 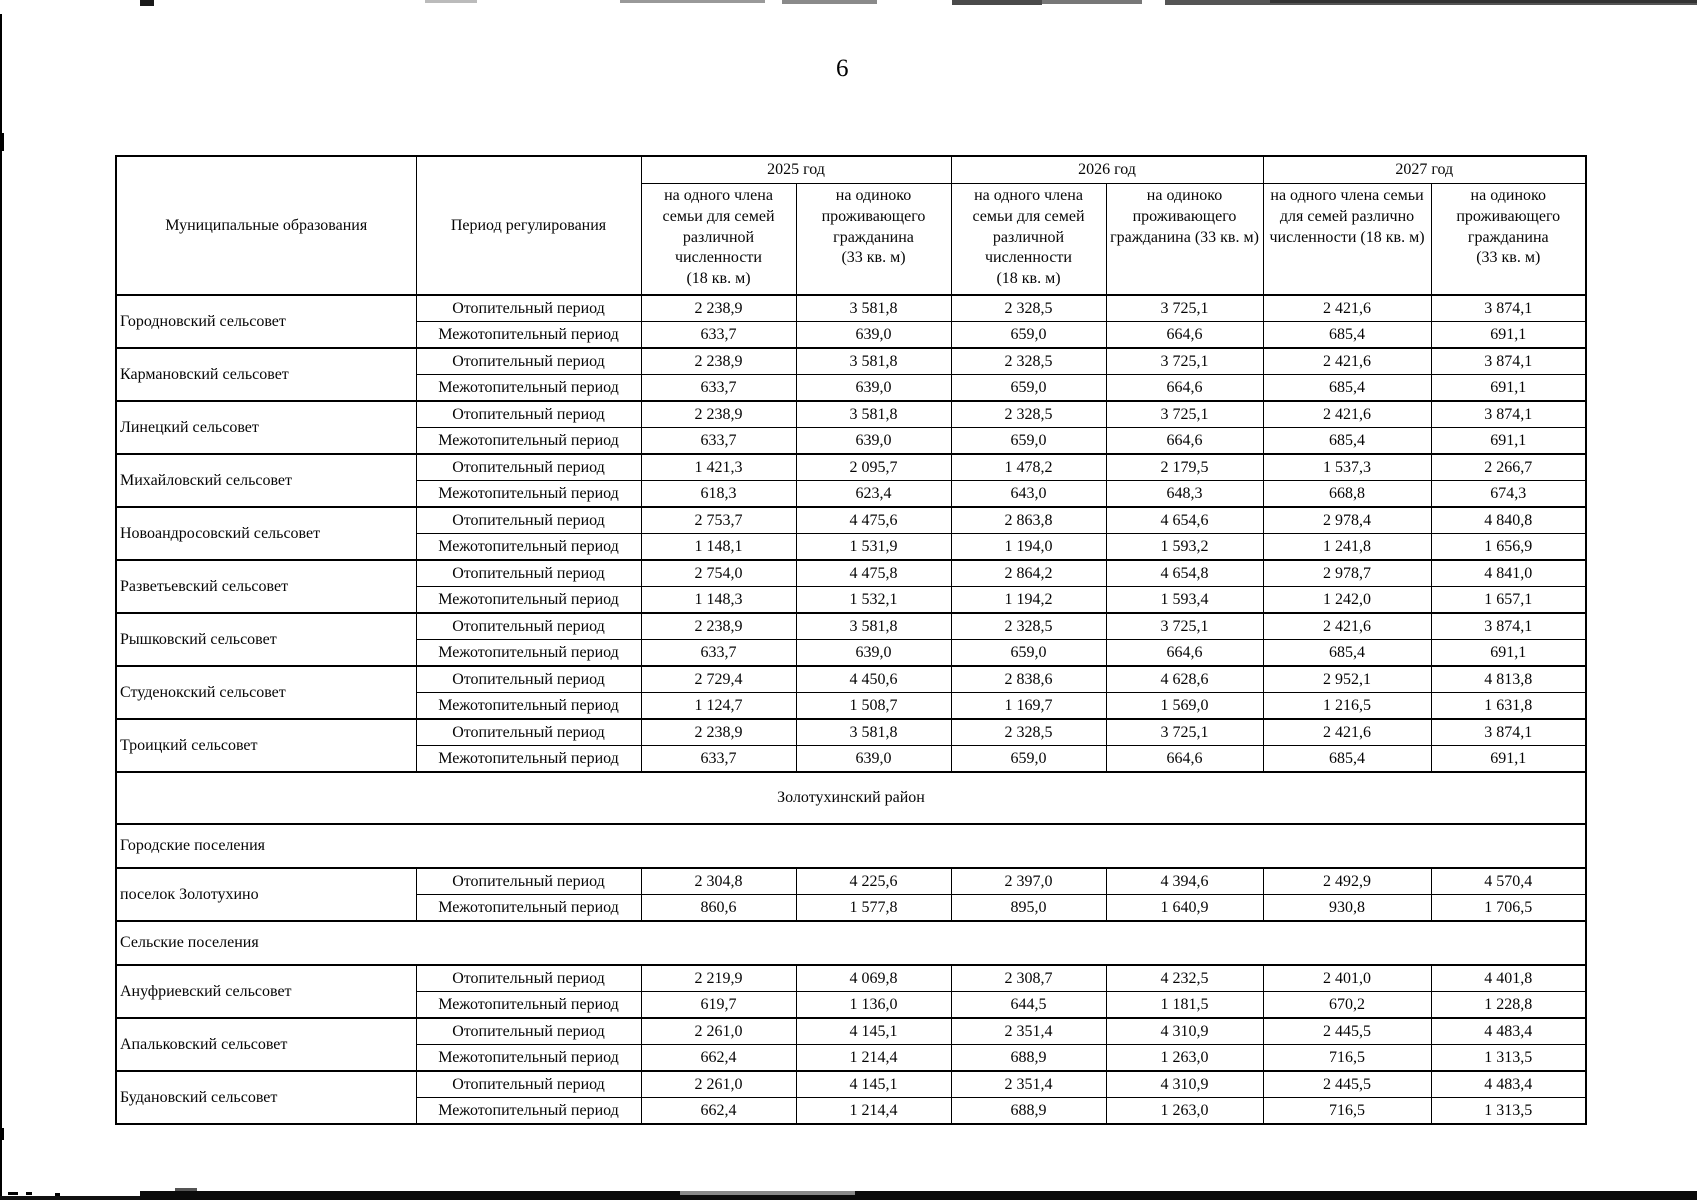 I want to click on tariff-value: 2 754,0, so click(x=718, y=573).